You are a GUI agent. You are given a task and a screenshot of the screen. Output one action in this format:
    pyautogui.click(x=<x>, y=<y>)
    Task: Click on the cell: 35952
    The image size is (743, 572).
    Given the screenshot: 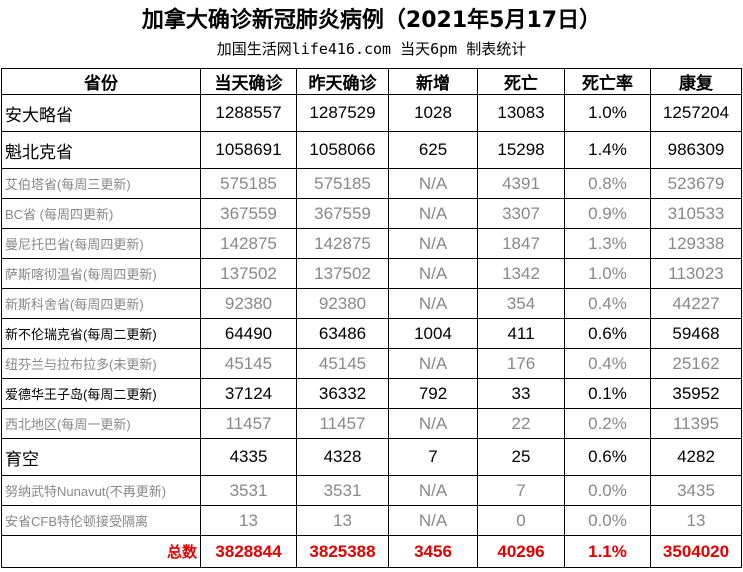 What is the action you would take?
    pyautogui.click(x=696, y=394)
    